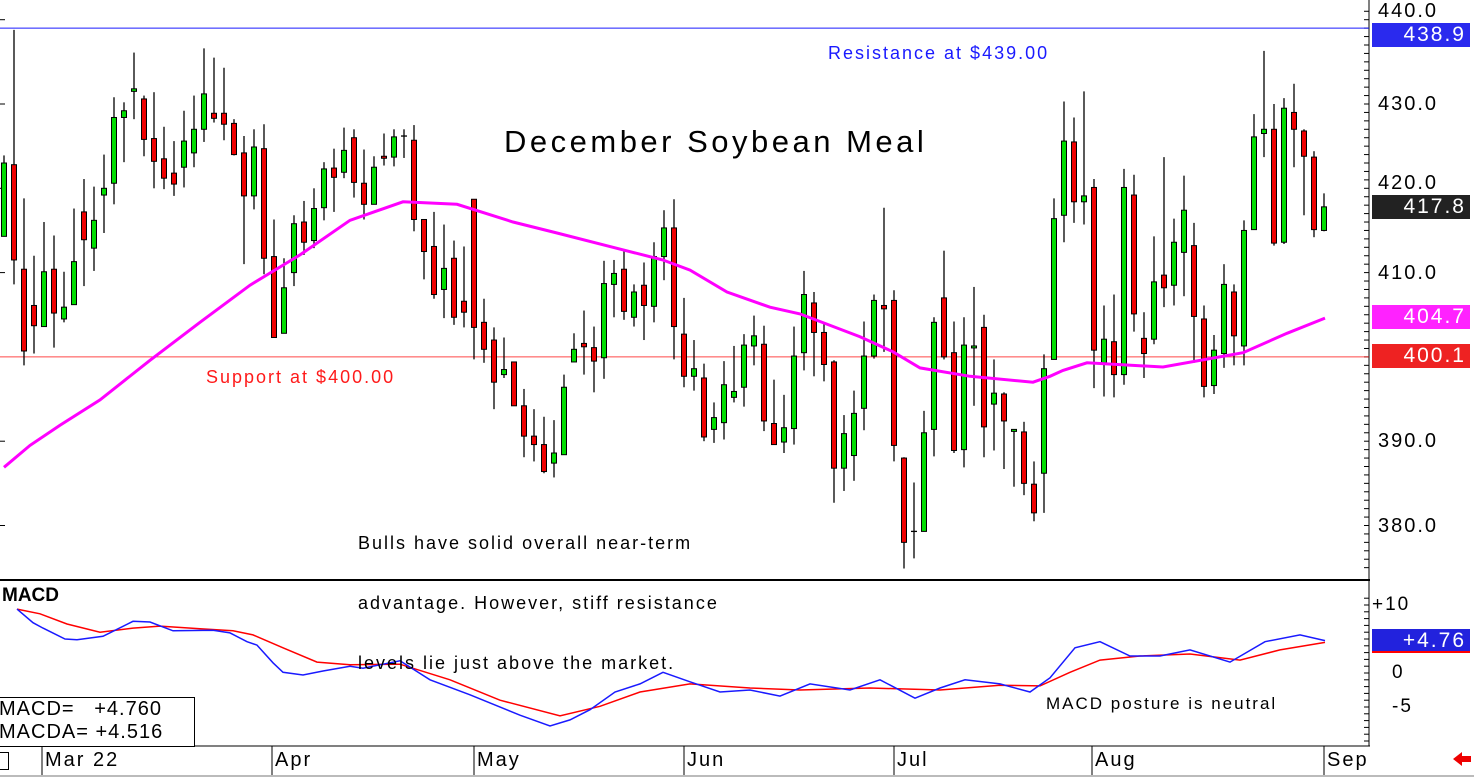  Describe the element at coordinates (1408, 182) in the screenshot. I see `price-tick-label: 420.0` at that location.